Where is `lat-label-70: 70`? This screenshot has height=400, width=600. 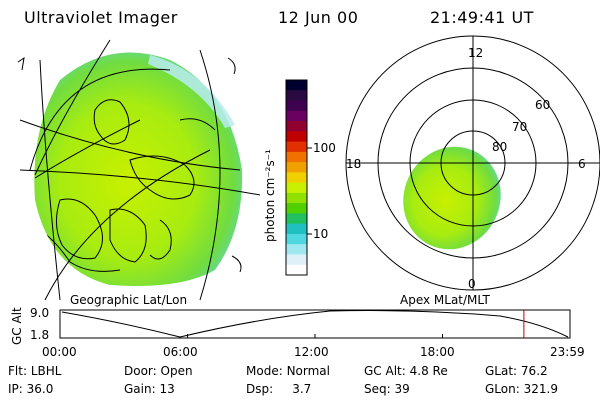 lat-label-70: 70 is located at coordinates (520, 127).